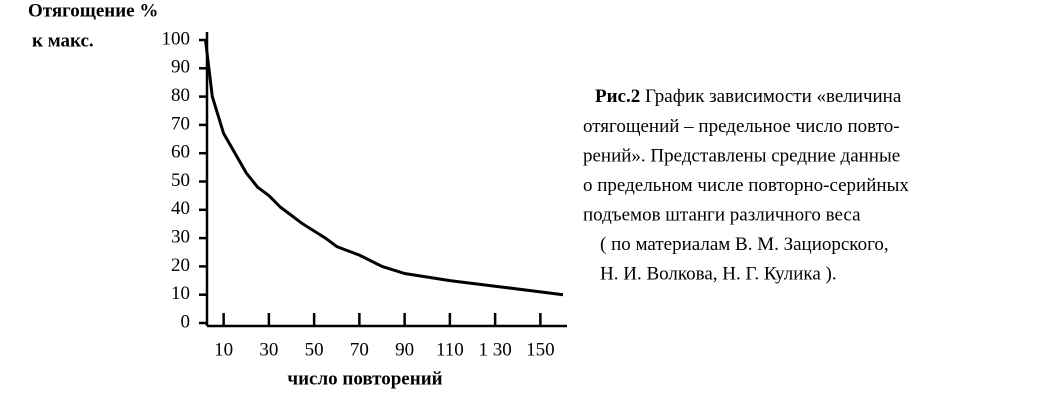 This screenshot has width=1057, height=410. Describe the element at coordinates (741, 126) in the screenshot. I see `caption-line: отягощений – предельное число повто-` at that location.